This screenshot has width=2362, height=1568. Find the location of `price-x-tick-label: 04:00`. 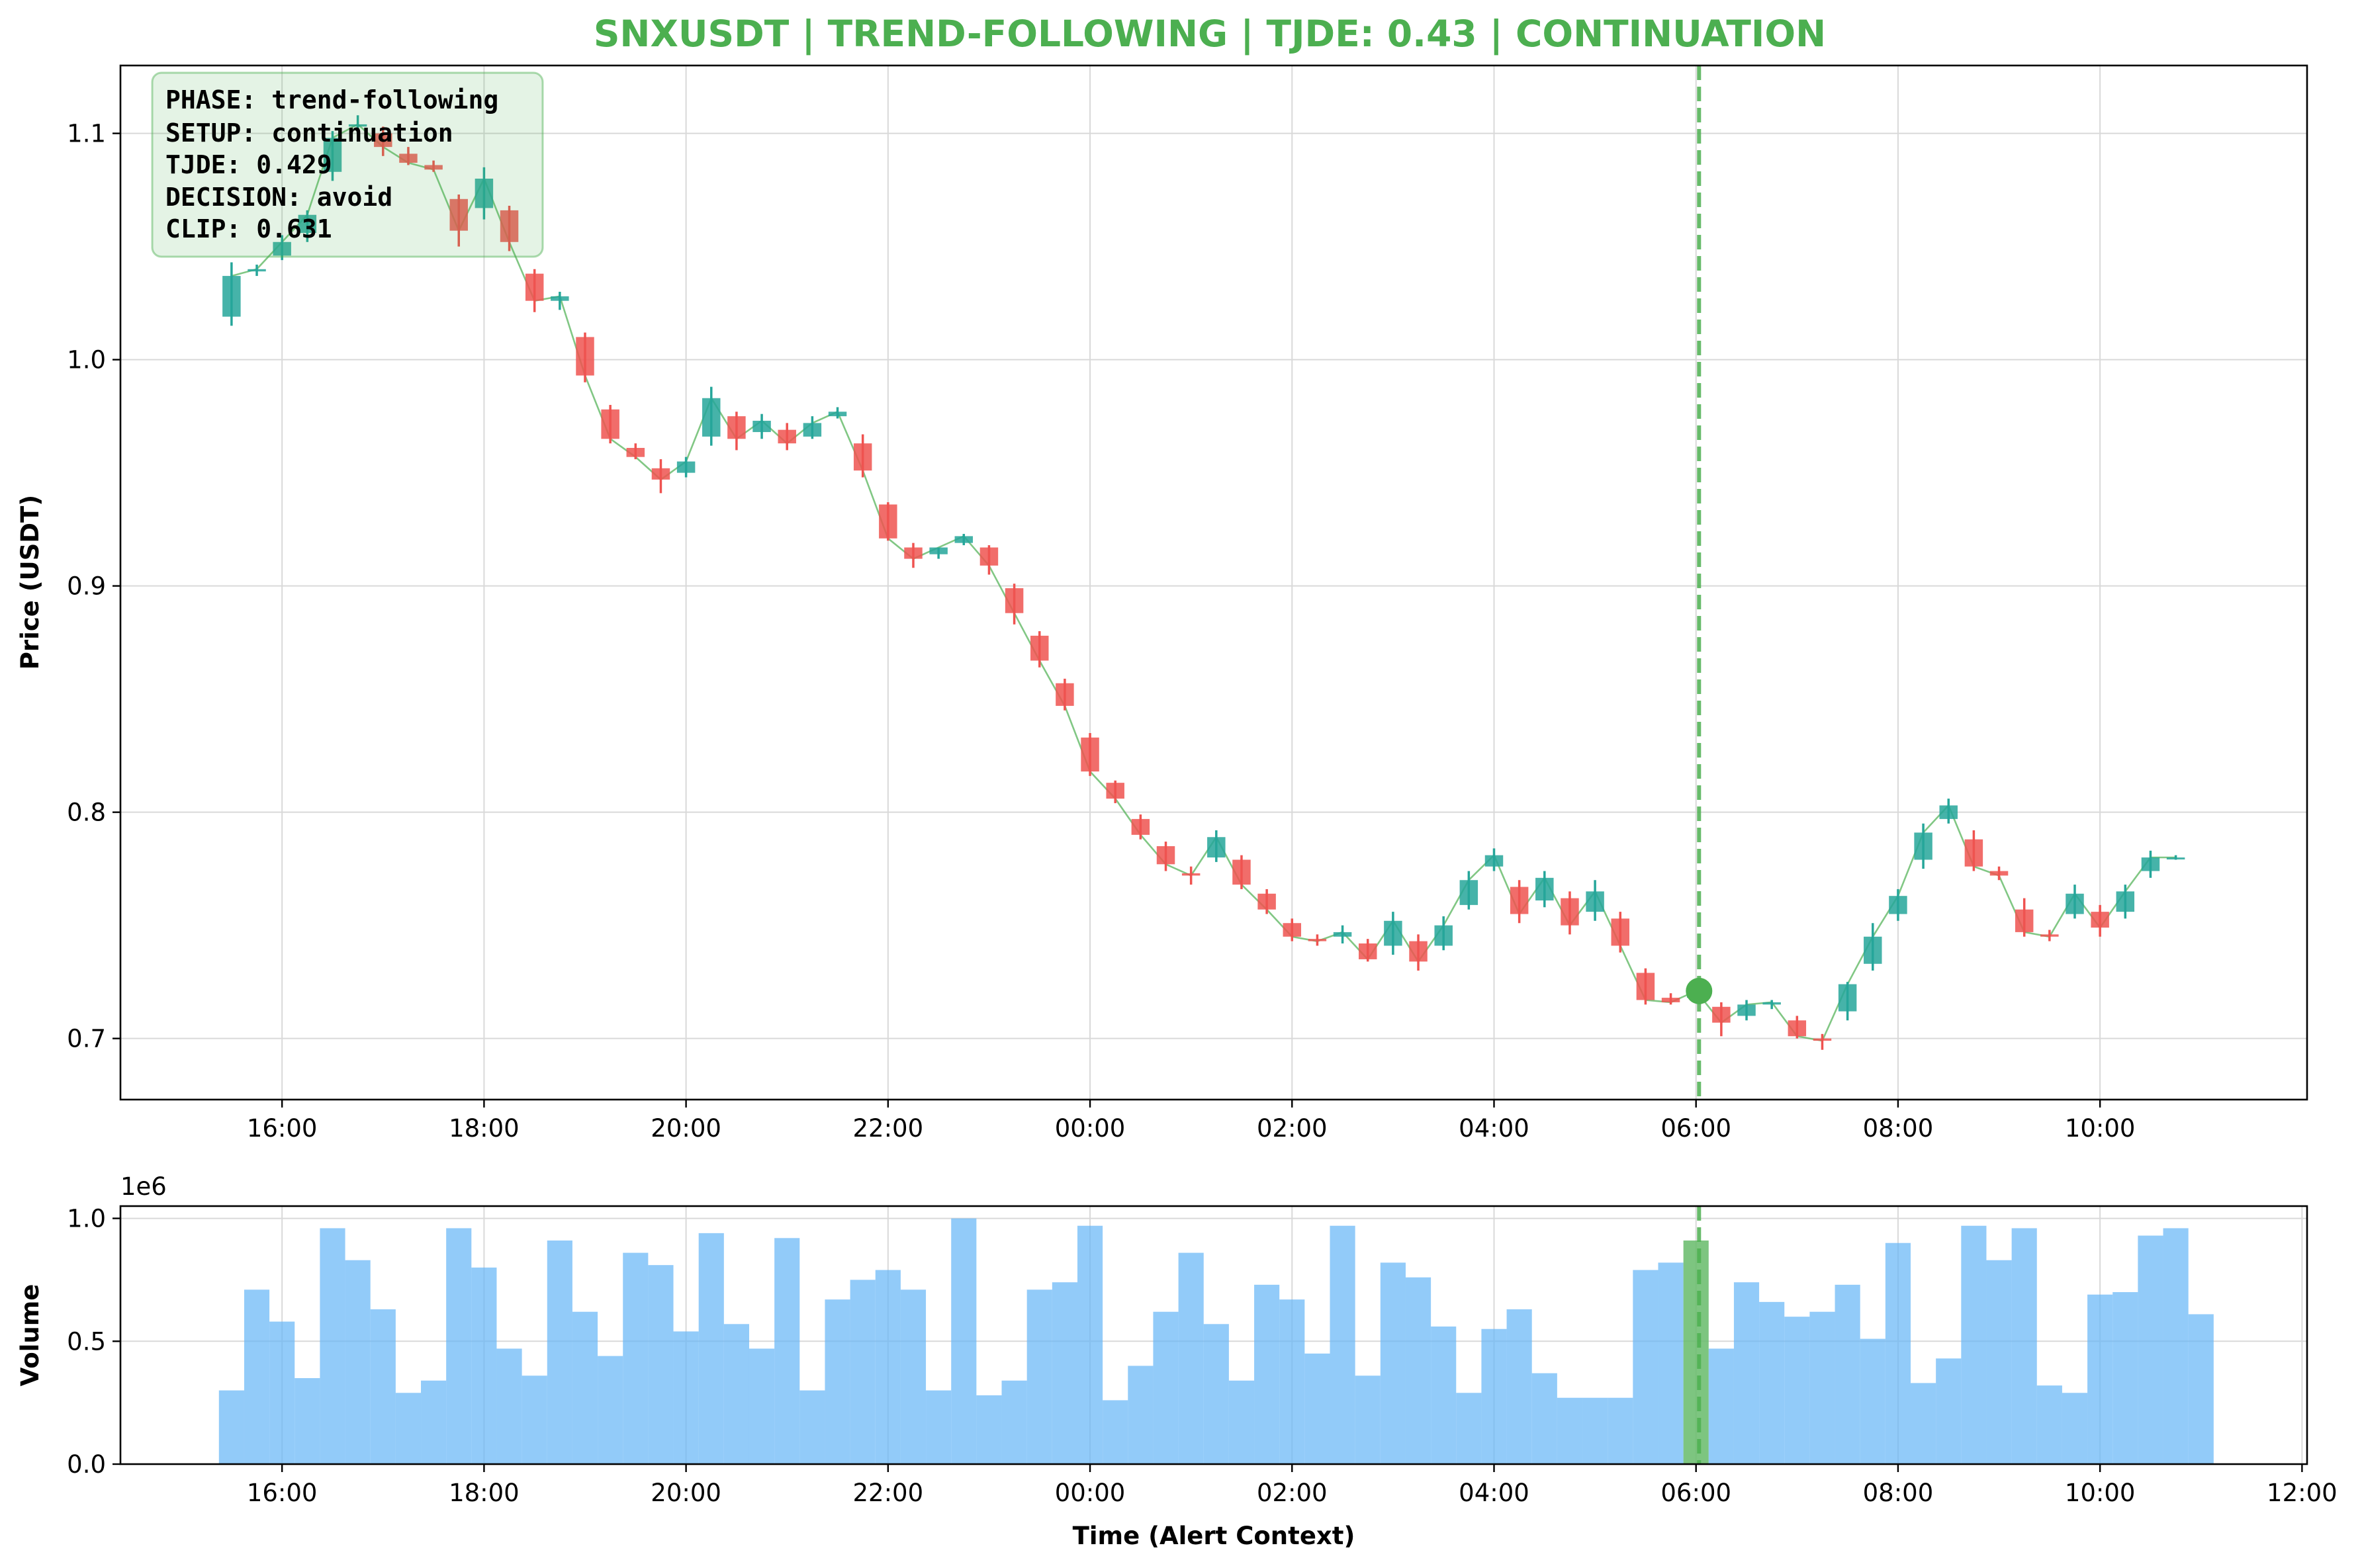

price-x-tick-label: 04:00 is located at coordinates (1494, 1129).